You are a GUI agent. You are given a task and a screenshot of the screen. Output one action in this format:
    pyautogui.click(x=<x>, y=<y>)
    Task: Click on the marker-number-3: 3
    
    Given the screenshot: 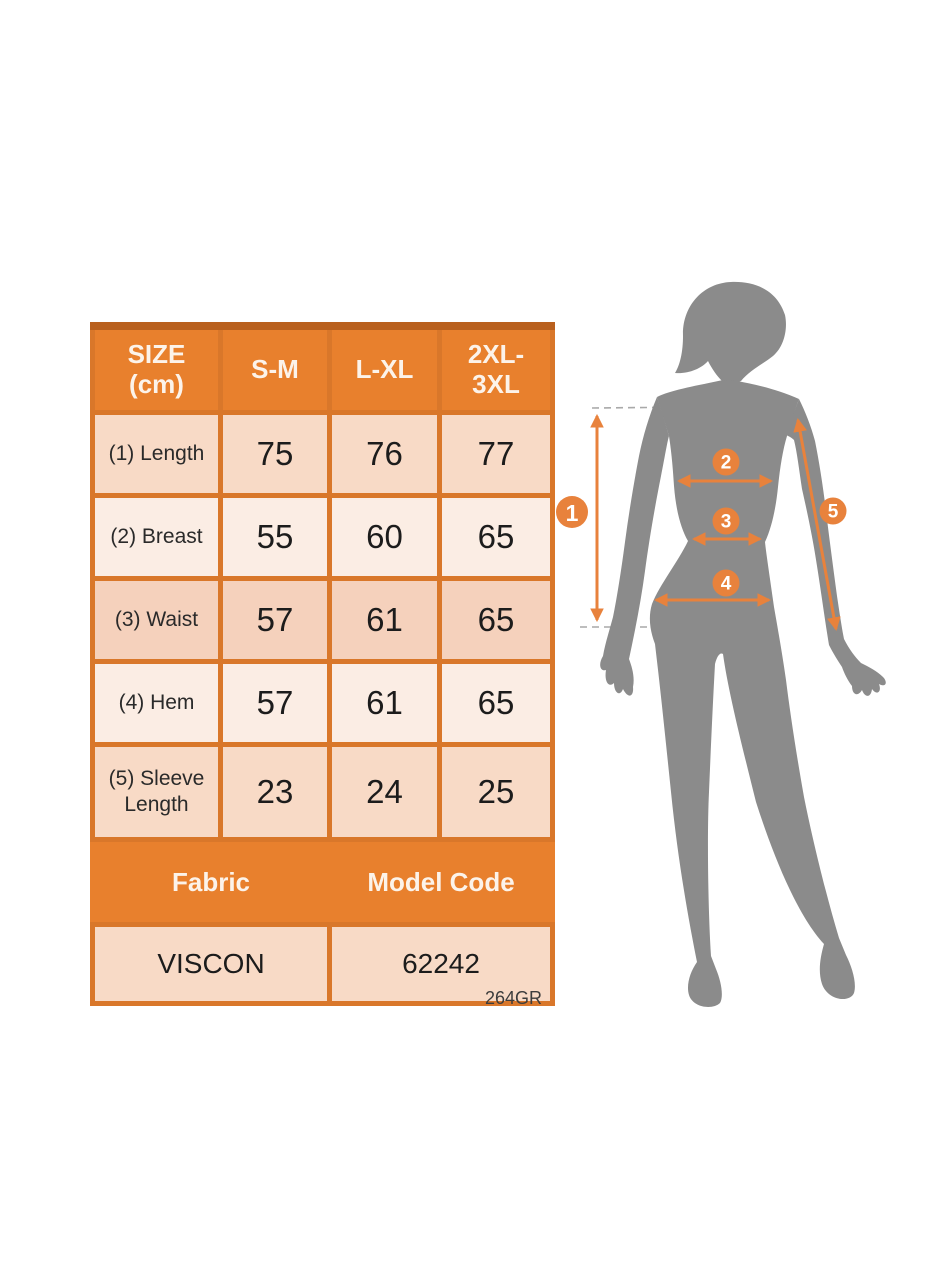 What is the action you would take?
    pyautogui.click(x=726, y=522)
    